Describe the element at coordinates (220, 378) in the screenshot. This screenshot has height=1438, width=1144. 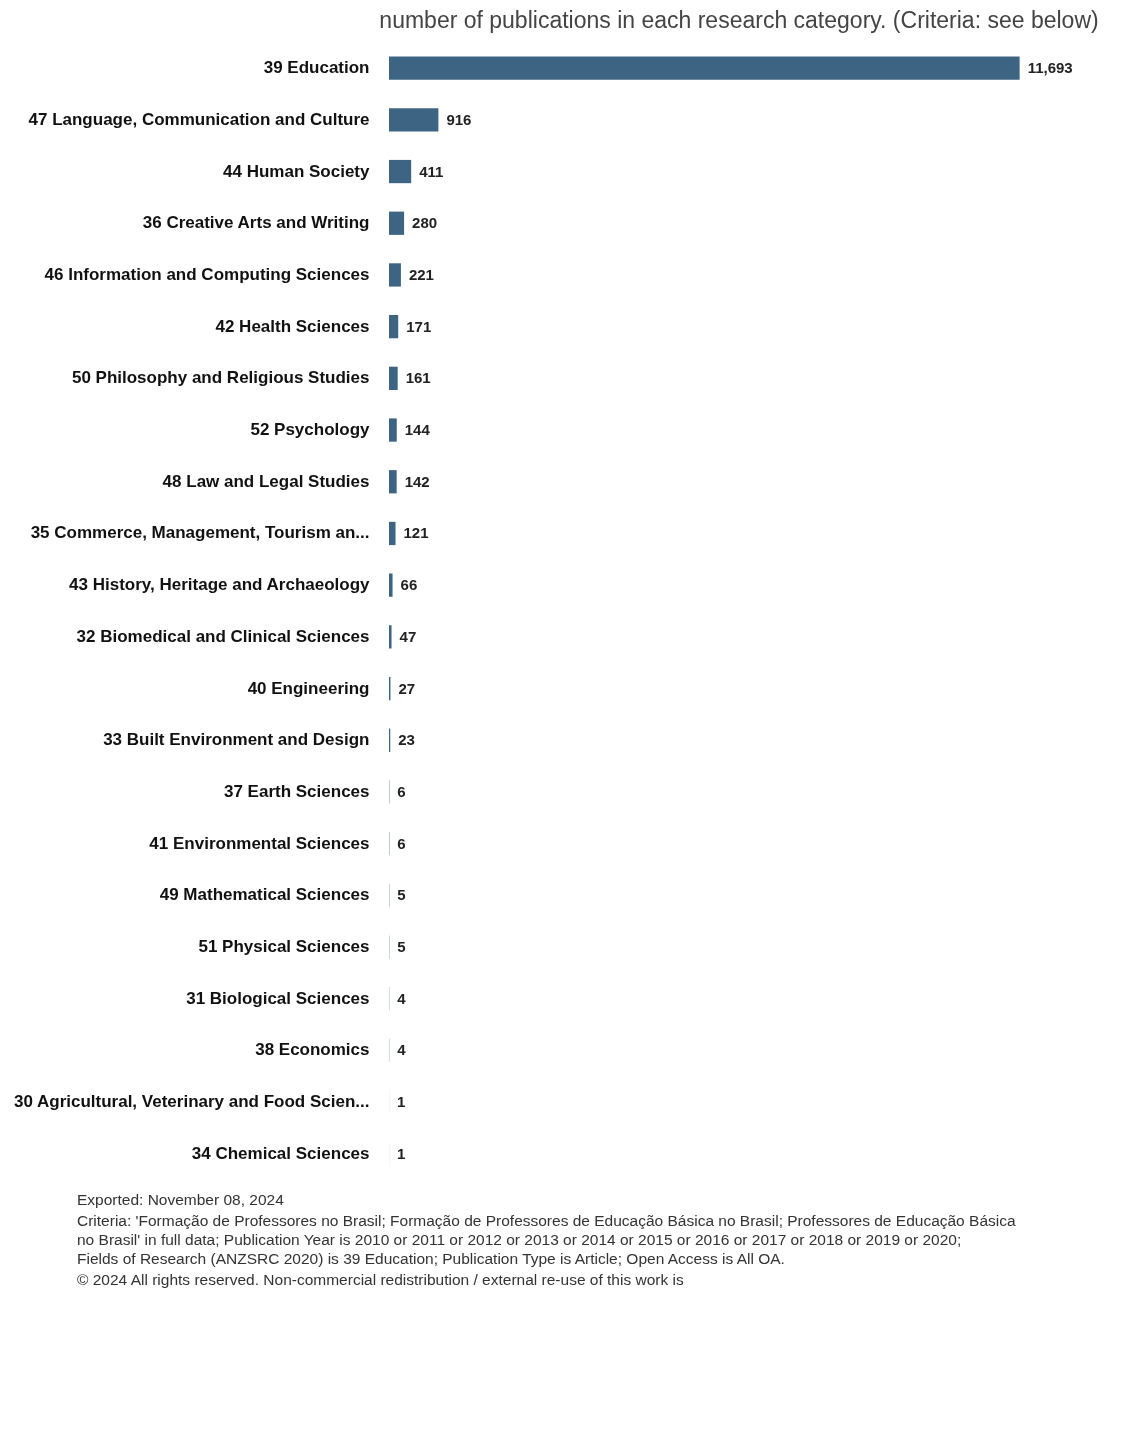
I see `y-tick-label: 50 Philosophy and Religious Studies` at that location.